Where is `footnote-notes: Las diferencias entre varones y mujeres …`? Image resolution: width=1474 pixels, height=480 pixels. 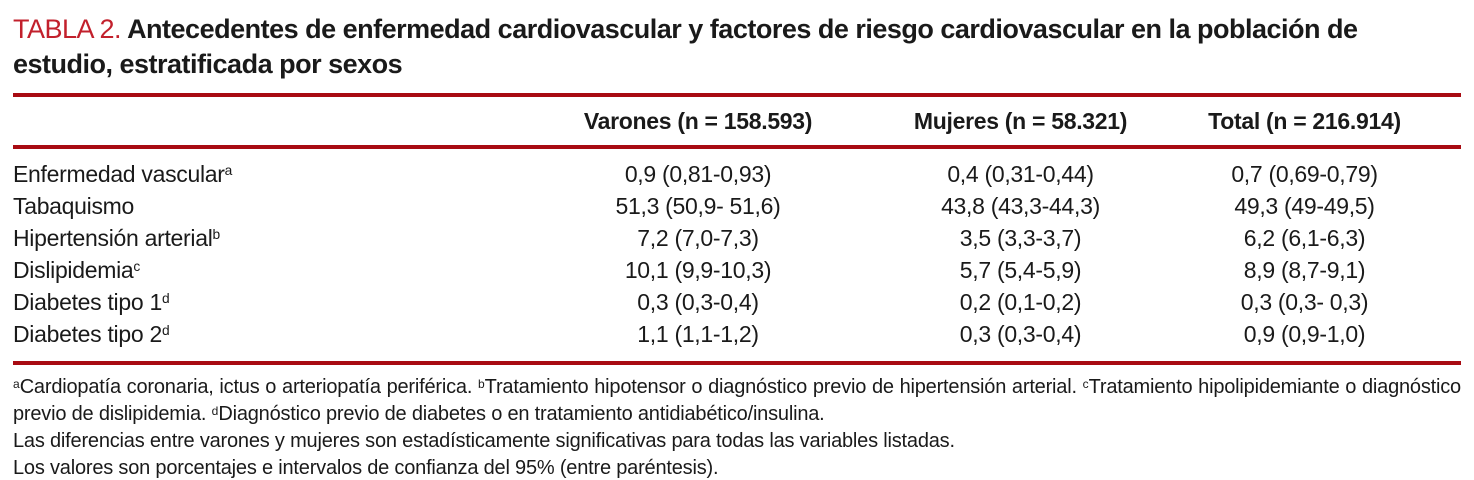 footnote-notes: Las diferencias entre varones y mujeres … is located at coordinates (737, 454).